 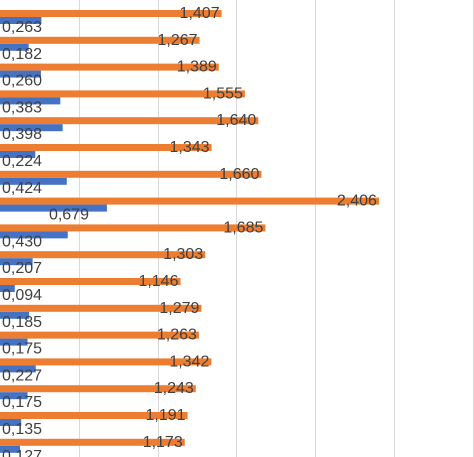 What do you see at coordinates (69, 215) in the screenshot?
I see `data-label-series-1: 0,679` at bounding box center [69, 215].